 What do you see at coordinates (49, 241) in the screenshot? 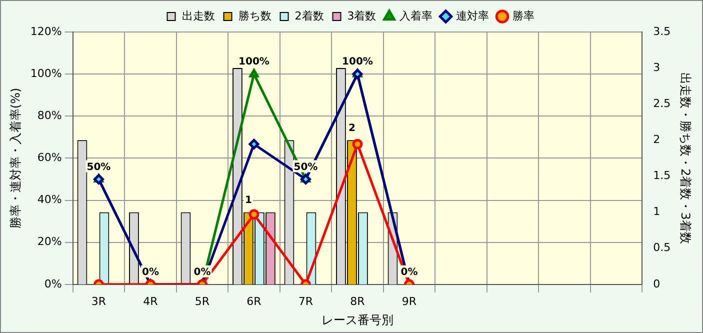
I see `y-tick-label: 20%` at bounding box center [49, 241].